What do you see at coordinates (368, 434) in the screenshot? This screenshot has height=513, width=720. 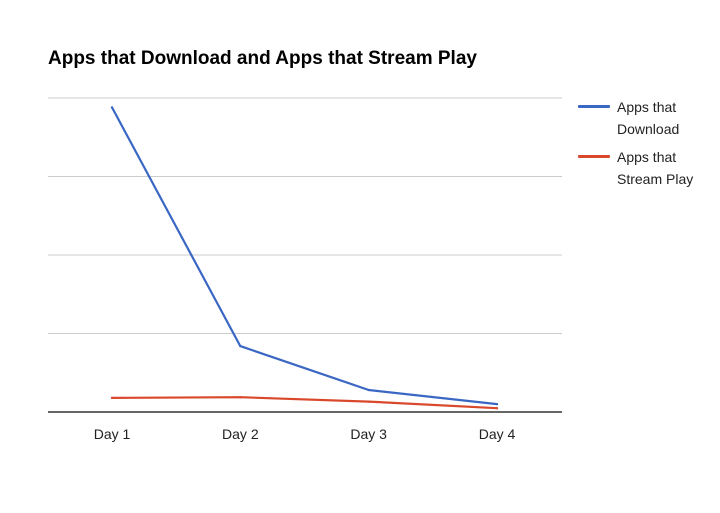 I see `x-tick-label: Day 3` at bounding box center [368, 434].